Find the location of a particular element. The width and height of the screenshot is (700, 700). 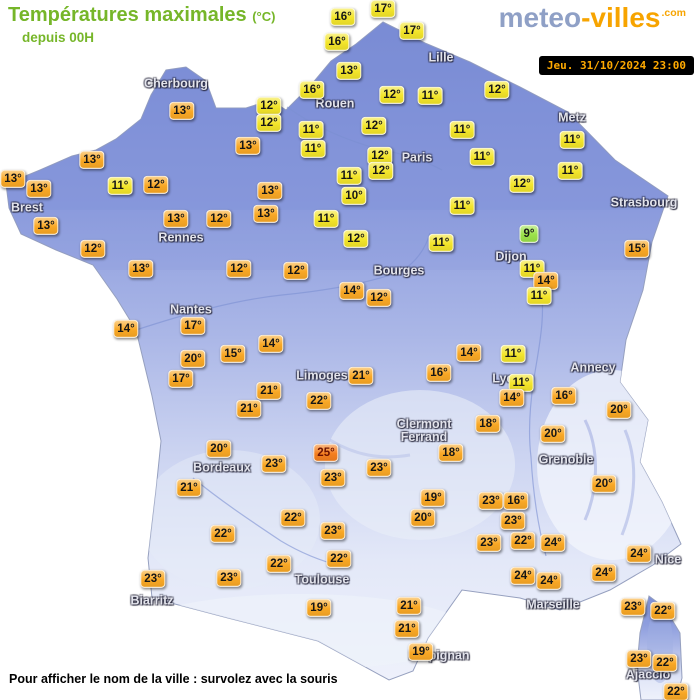

temperature-label: 15° is located at coordinates (637, 249).